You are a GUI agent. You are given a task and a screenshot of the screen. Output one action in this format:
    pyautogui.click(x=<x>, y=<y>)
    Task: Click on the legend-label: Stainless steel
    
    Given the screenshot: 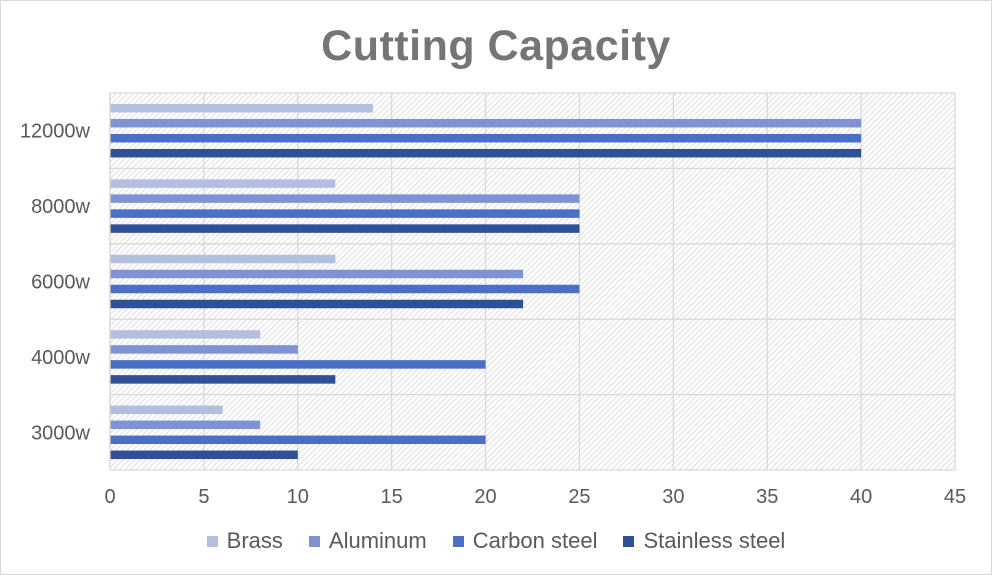 What is the action you would take?
    pyautogui.click(x=714, y=540)
    